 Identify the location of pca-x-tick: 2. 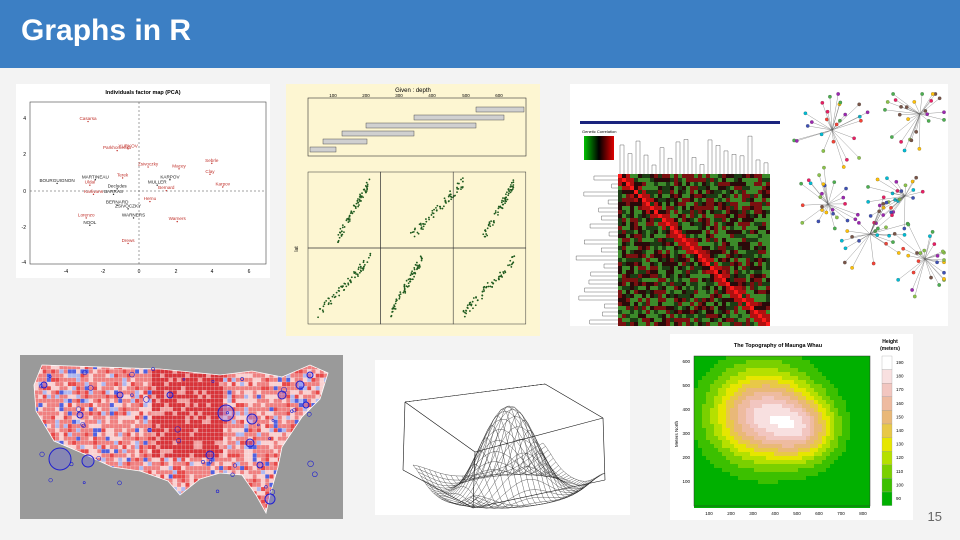
(176, 272).